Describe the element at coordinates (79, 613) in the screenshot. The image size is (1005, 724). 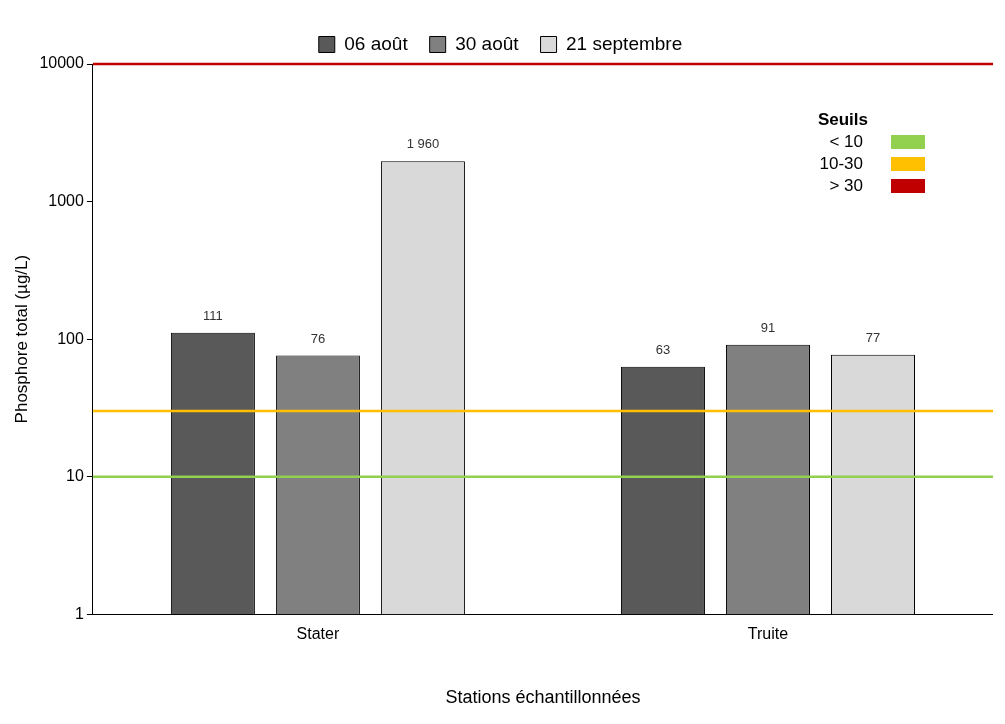
I see `y-tick-label: 1` at that location.